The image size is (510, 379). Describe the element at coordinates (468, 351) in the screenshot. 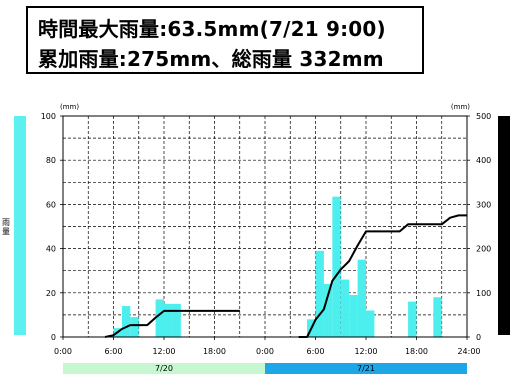

I see `x-axis-tick-label: 24:00` at that location.